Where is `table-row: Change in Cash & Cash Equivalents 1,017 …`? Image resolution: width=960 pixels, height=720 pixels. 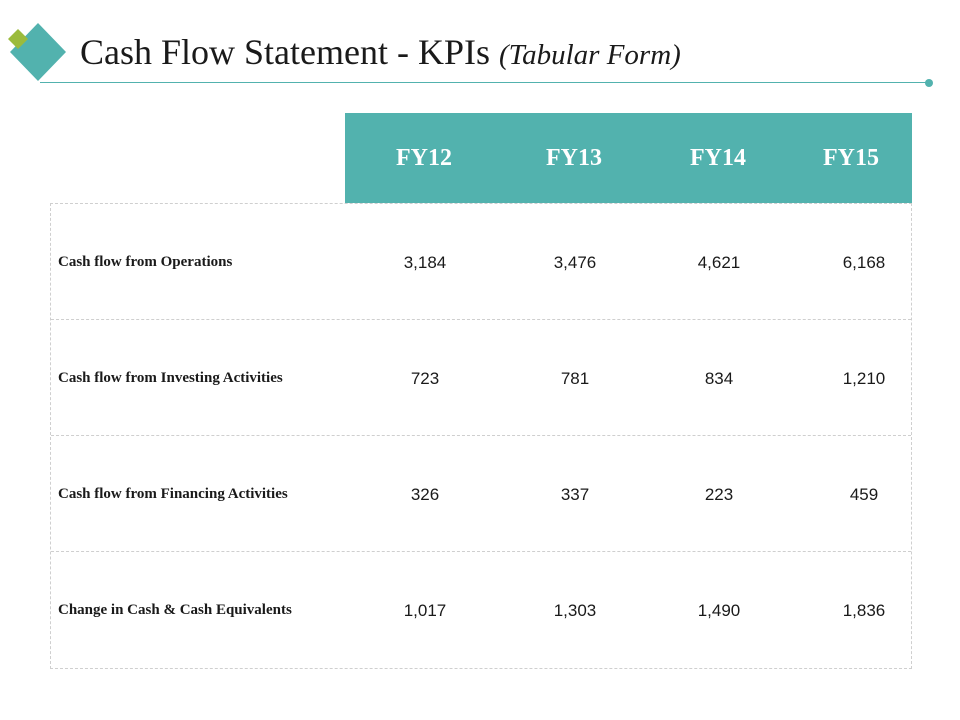 table-row: Change in Cash & Cash Equivalents 1,017 … is located at coordinates (481, 610).